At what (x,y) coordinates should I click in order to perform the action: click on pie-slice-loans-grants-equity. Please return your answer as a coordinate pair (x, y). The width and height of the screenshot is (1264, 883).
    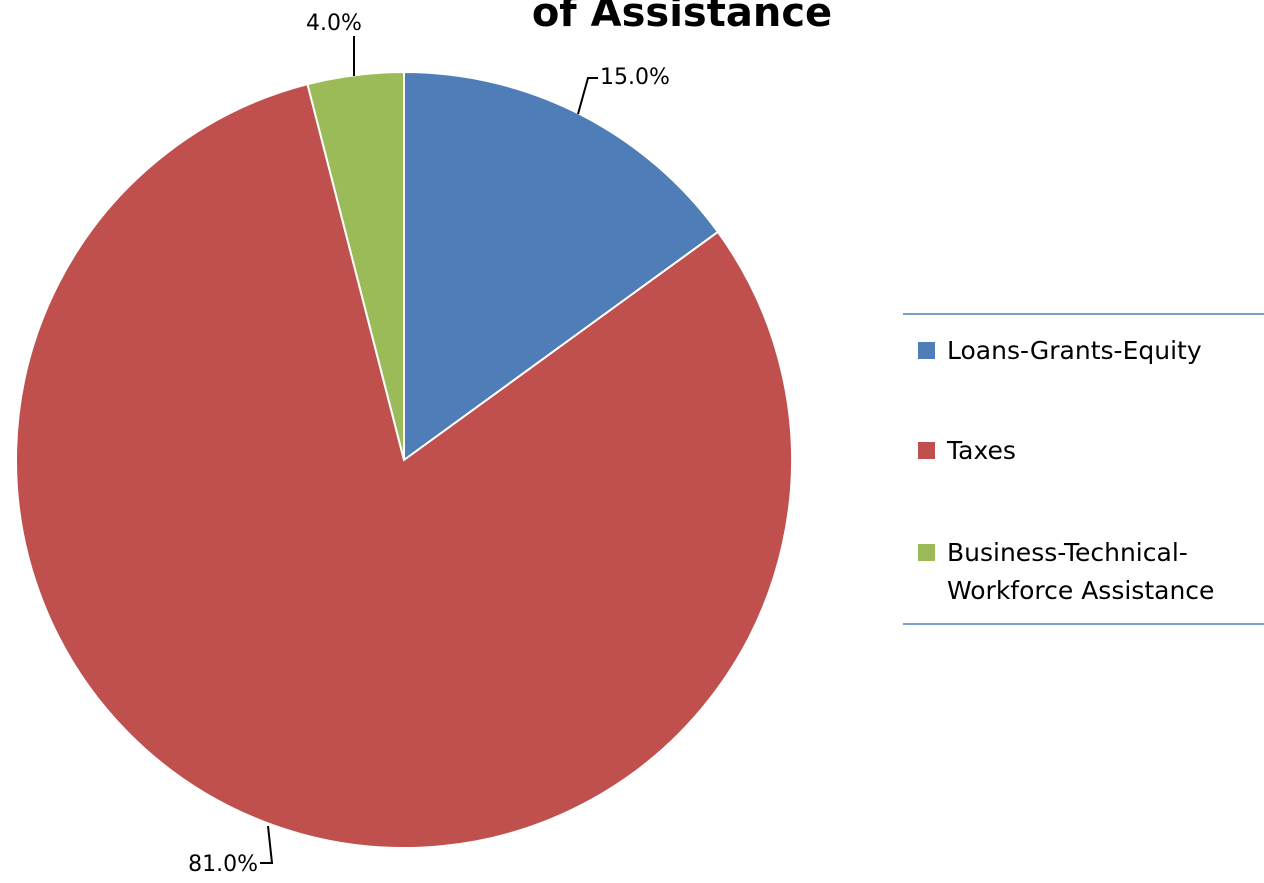
    Looking at the image, I should click on (561, 266).